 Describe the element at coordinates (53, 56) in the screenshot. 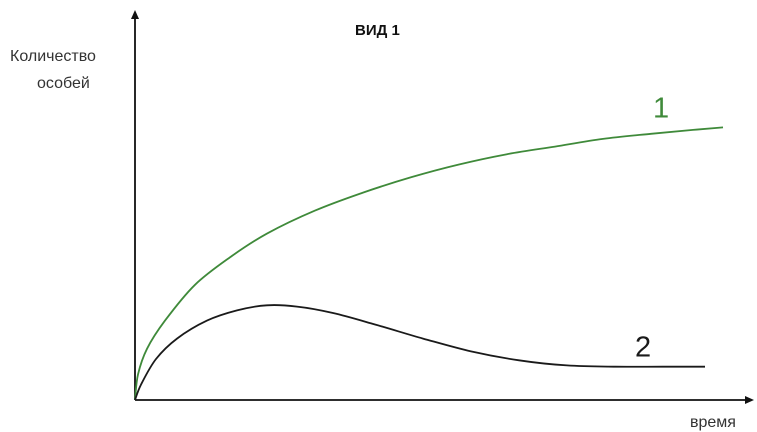

I see `y-axis-label-line-1: Количество` at that location.